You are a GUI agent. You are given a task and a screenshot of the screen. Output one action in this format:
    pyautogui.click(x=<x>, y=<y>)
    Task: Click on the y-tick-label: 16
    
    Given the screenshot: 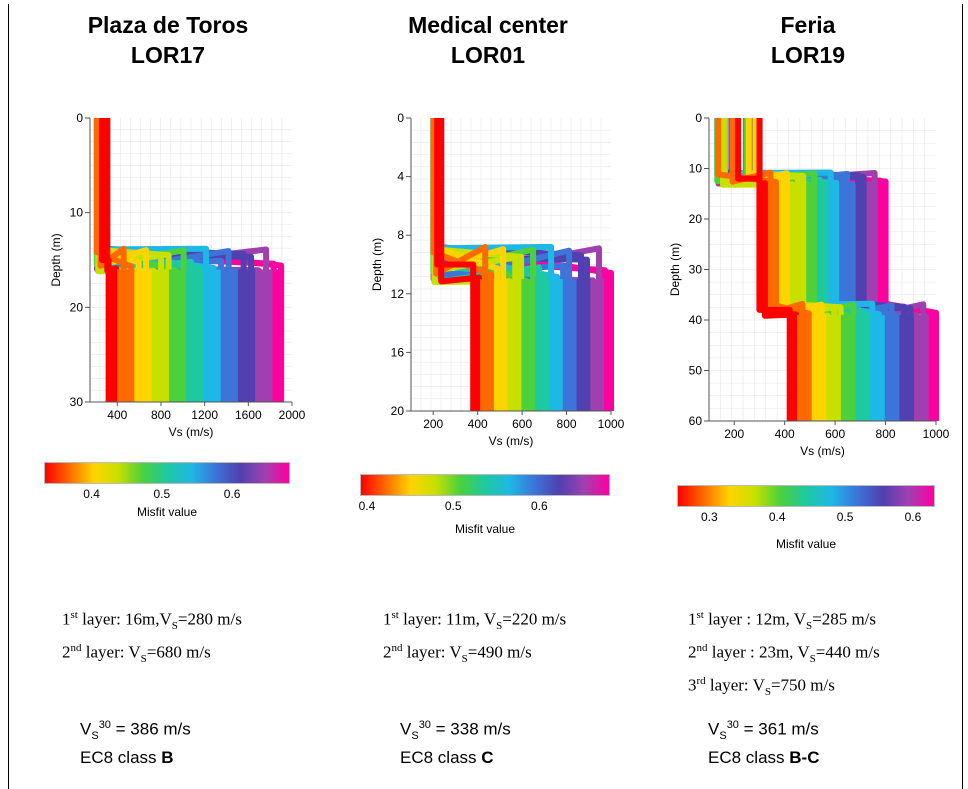 What is the action you would take?
    pyautogui.click(x=398, y=352)
    